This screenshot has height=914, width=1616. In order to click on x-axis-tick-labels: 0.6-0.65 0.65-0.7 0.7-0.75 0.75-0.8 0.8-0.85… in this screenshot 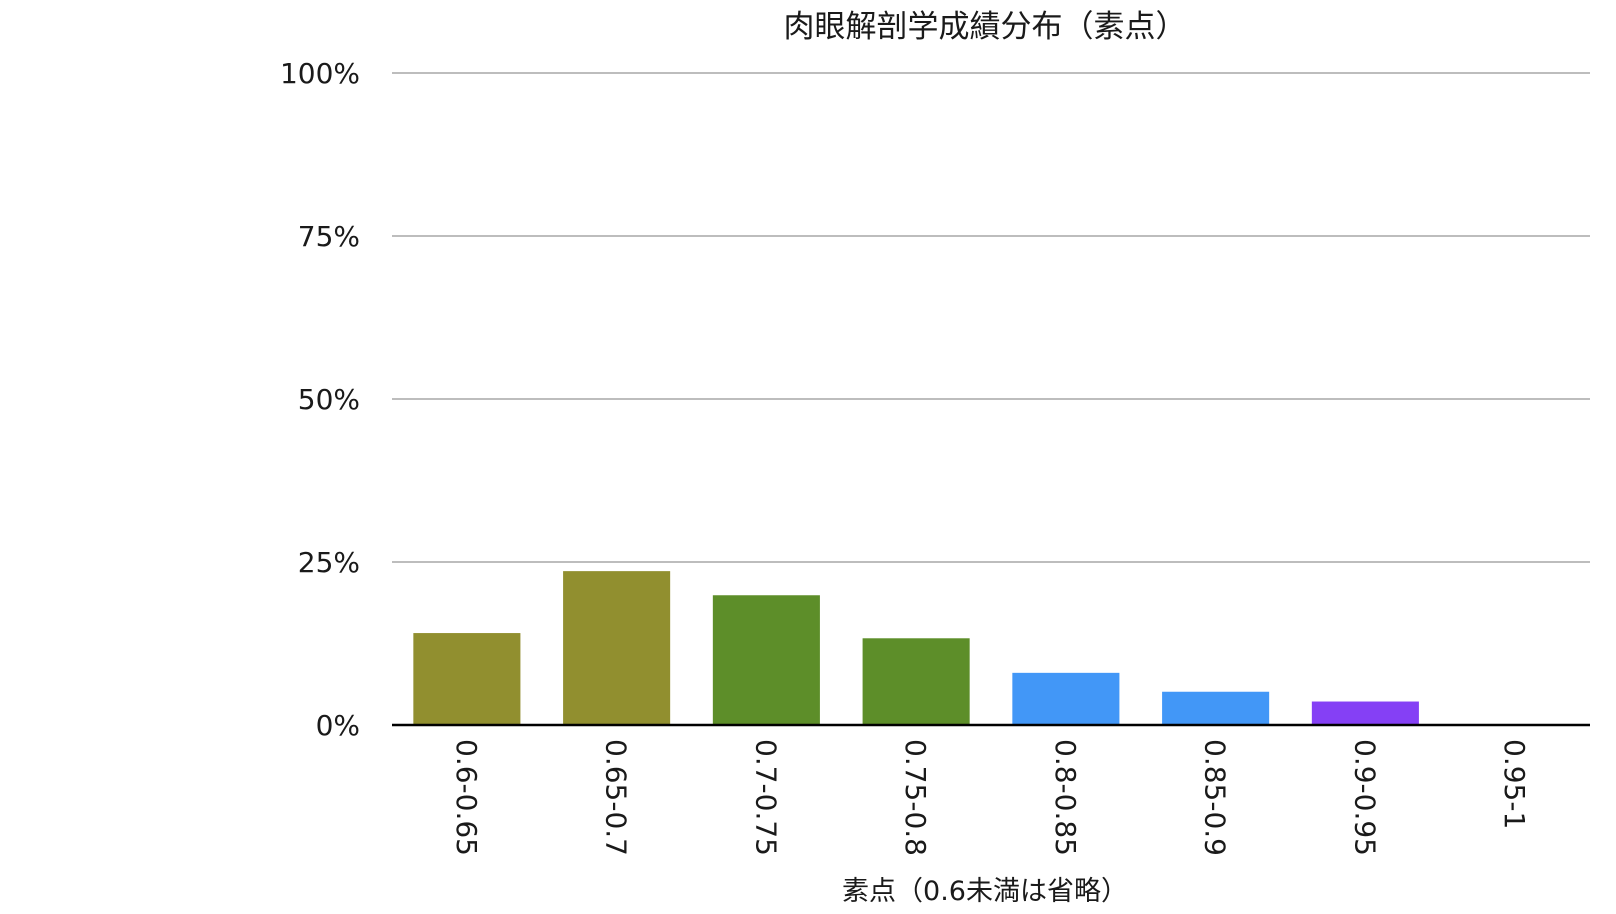, I will do `click(990, 797)`.